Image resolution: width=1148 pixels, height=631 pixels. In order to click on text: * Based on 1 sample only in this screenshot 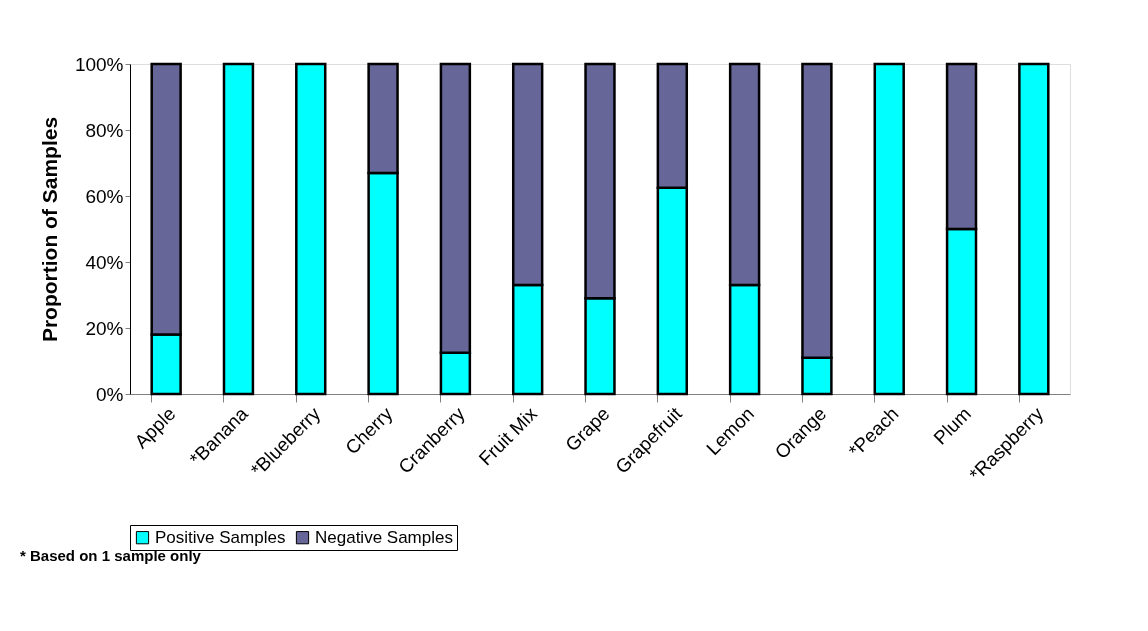, I will do `click(111, 555)`.